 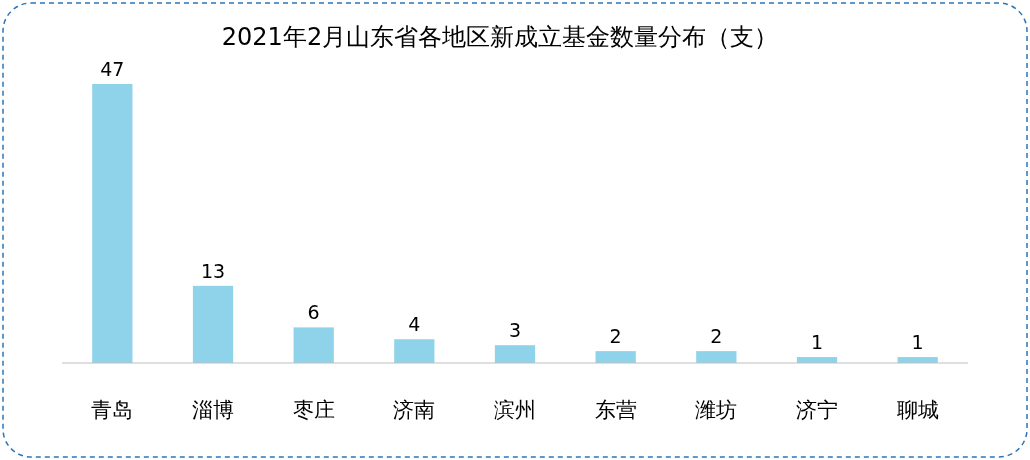 What do you see at coordinates (213, 410) in the screenshot?
I see `x-tick-label: 淄博` at bounding box center [213, 410].